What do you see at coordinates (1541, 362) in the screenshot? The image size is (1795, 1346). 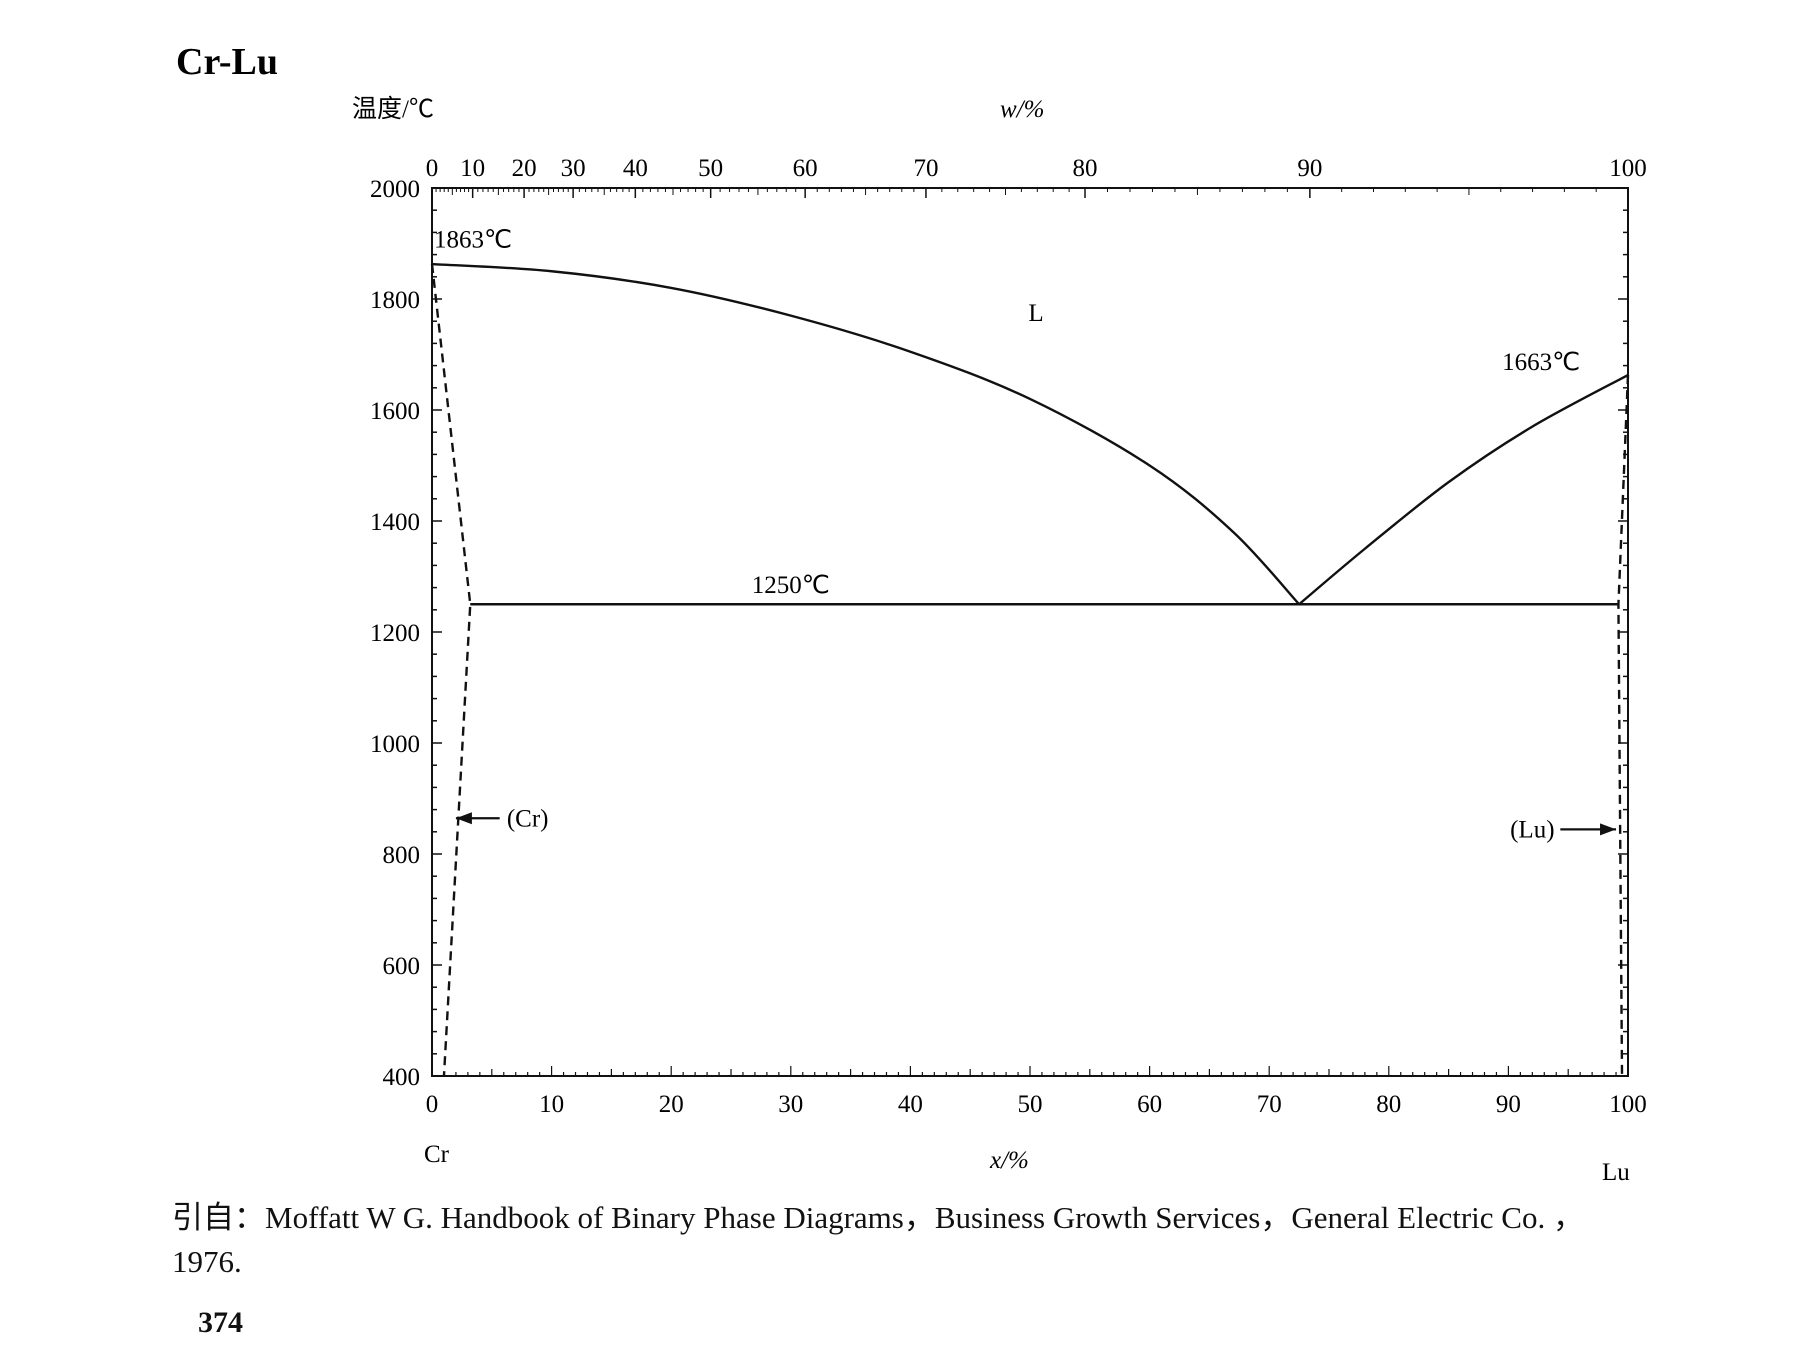 I see `annotation-label: 1663℃` at bounding box center [1541, 362].